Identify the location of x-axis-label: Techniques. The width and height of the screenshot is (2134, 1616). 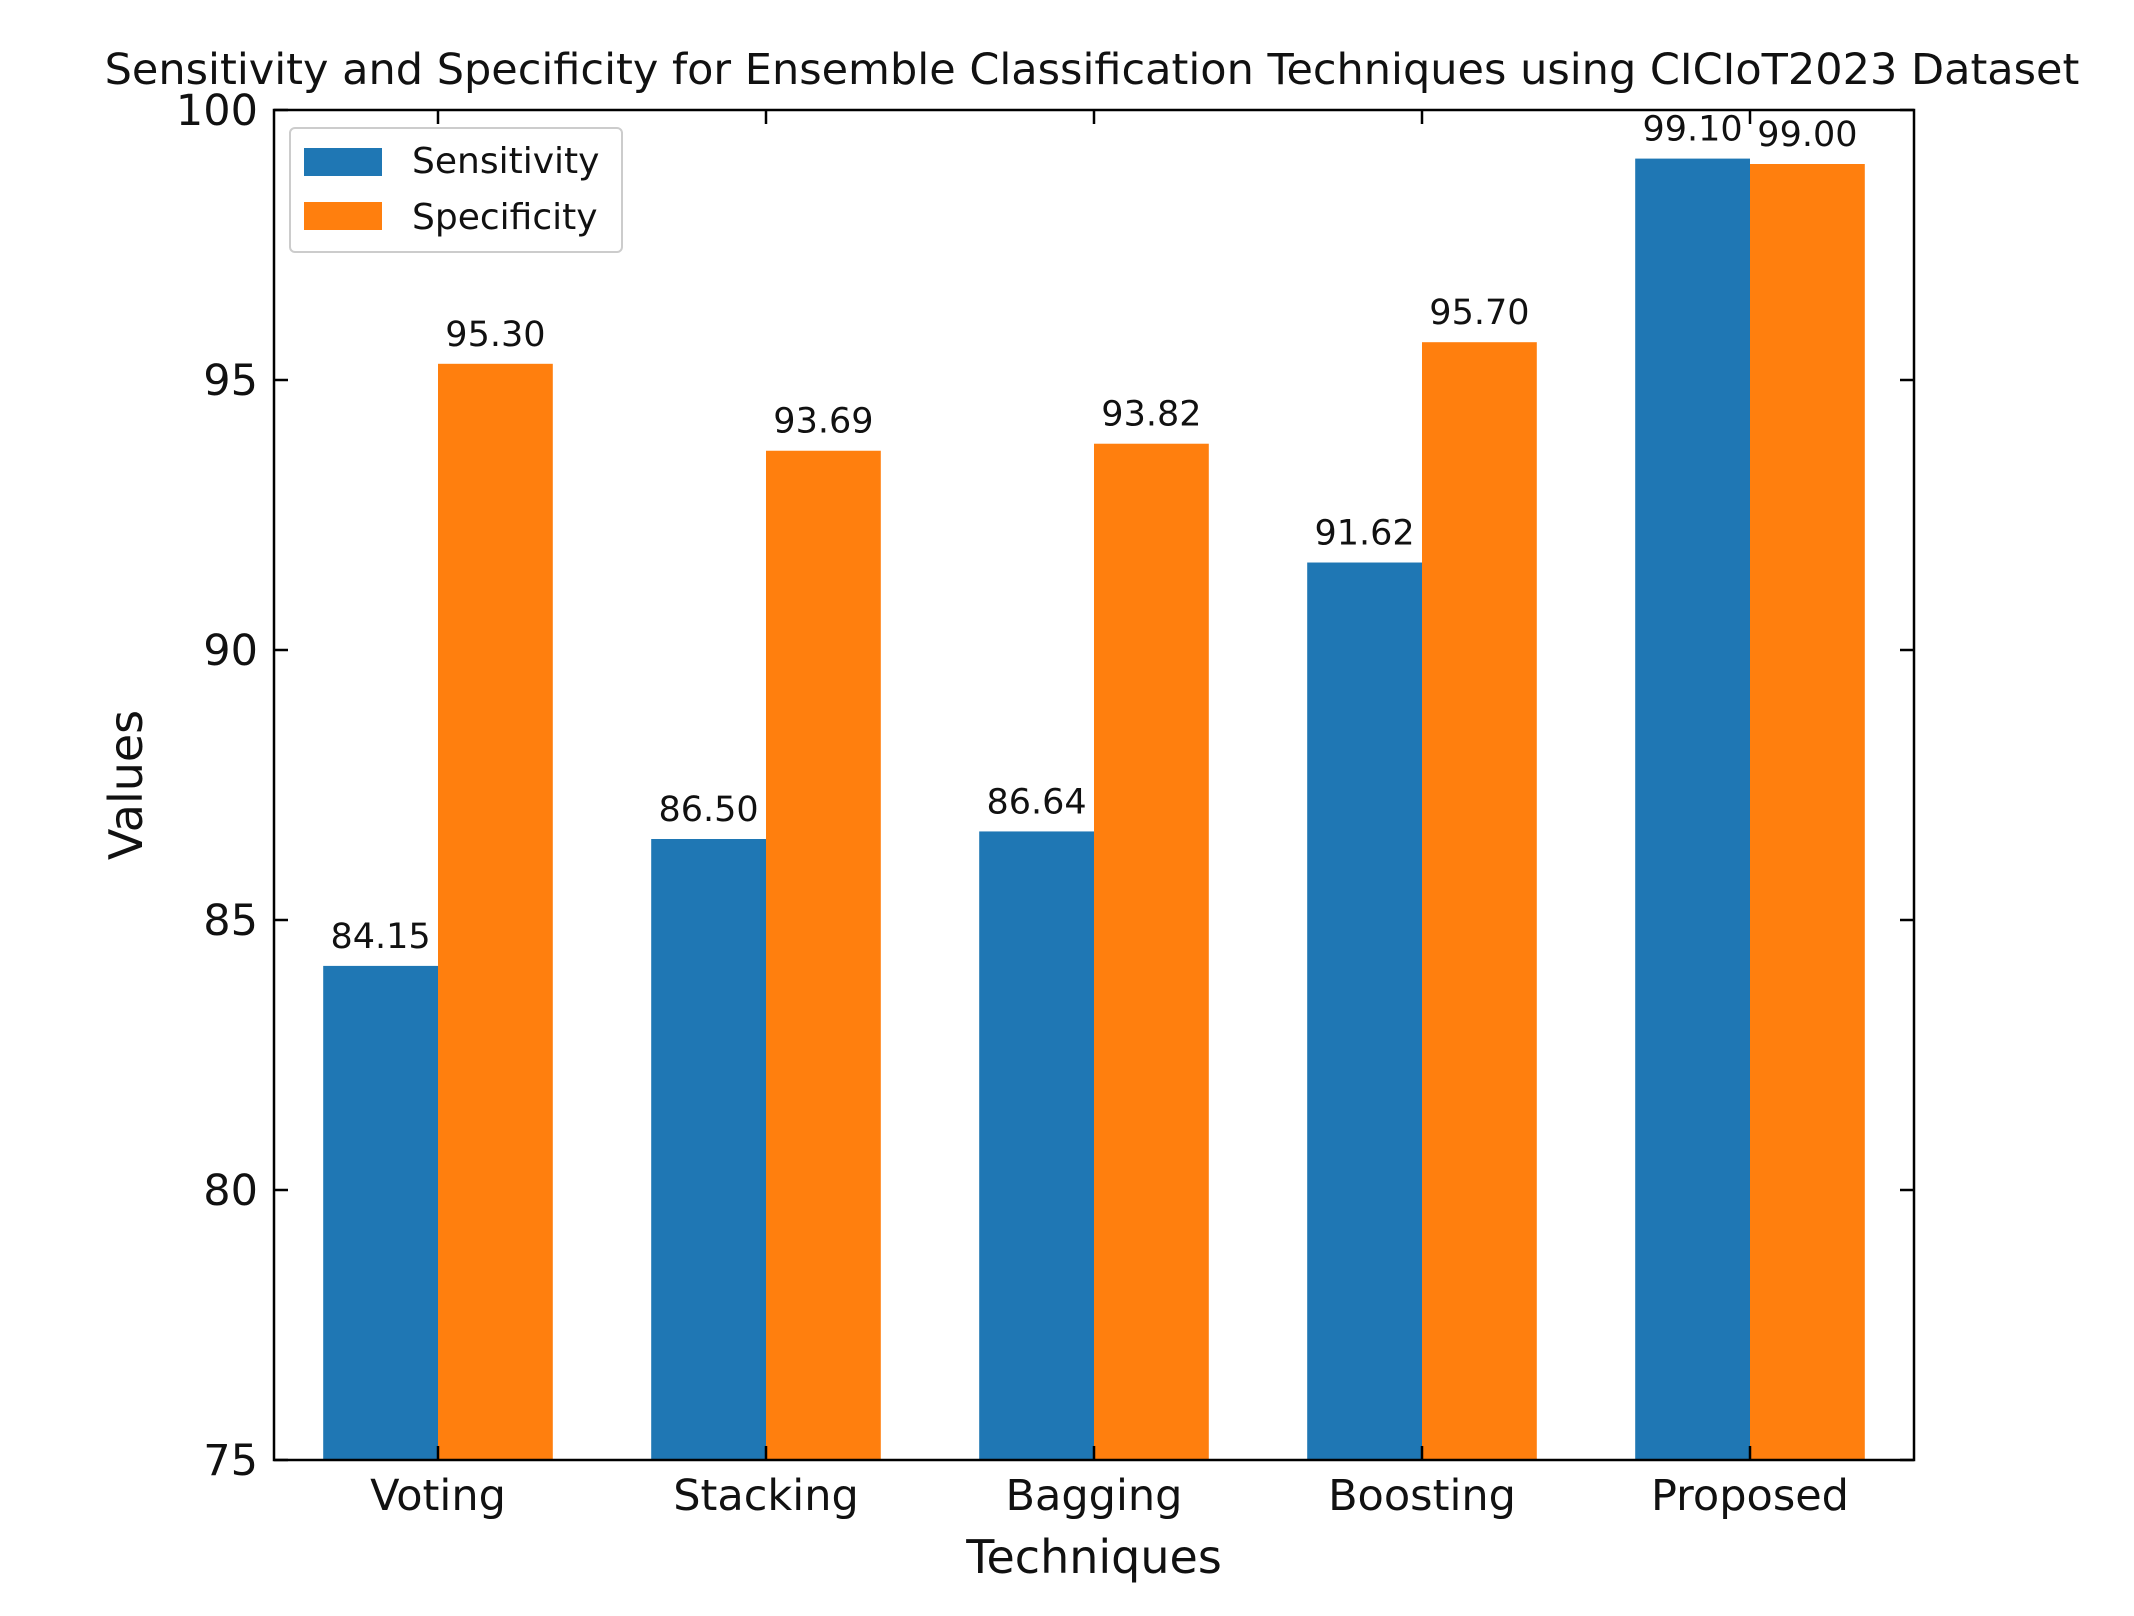
(1093, 1557).